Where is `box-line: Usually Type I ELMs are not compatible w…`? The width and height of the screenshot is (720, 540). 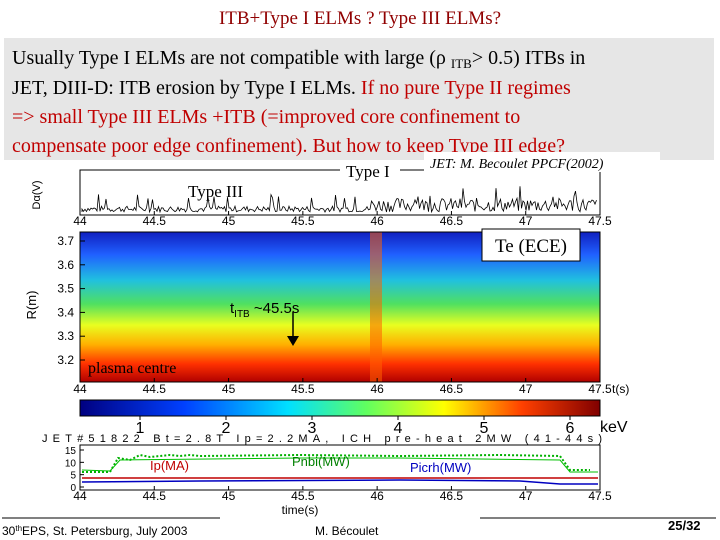
box-line: Usually Type I ELMs are not compatible w… is located at coordinates (298, 59).